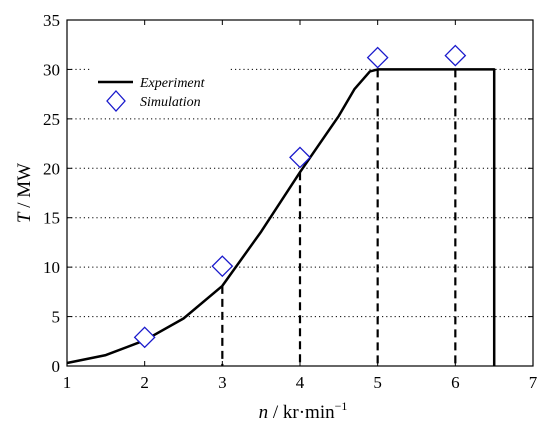 This screenshot has height=433, width=550. I want to click on y-axis-var: T, so click(24, 217).